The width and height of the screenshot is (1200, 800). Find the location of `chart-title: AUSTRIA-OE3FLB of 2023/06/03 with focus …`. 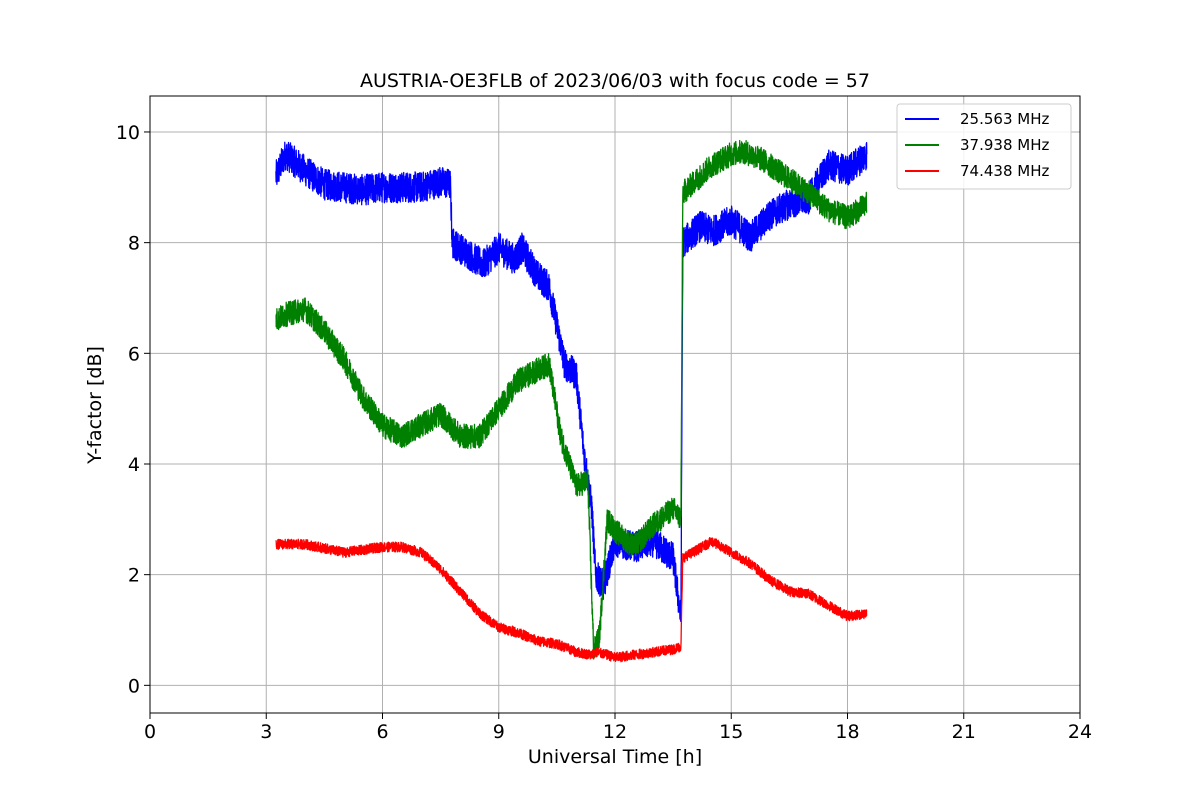

chart-title: AUSTRIA-OE3FLB of 2023/06/03 with focus … is located at coordinates (615, 81).